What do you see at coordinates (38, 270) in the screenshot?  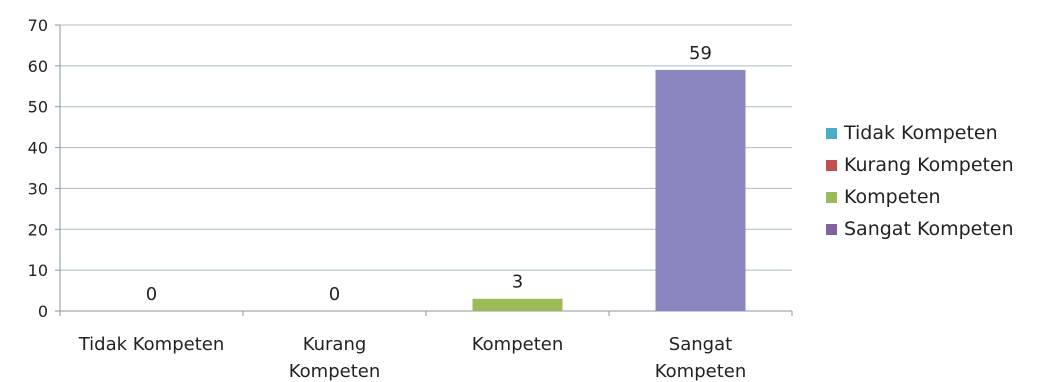 I see `y-tick-label-10: 10` at bounding box center [38, 270].